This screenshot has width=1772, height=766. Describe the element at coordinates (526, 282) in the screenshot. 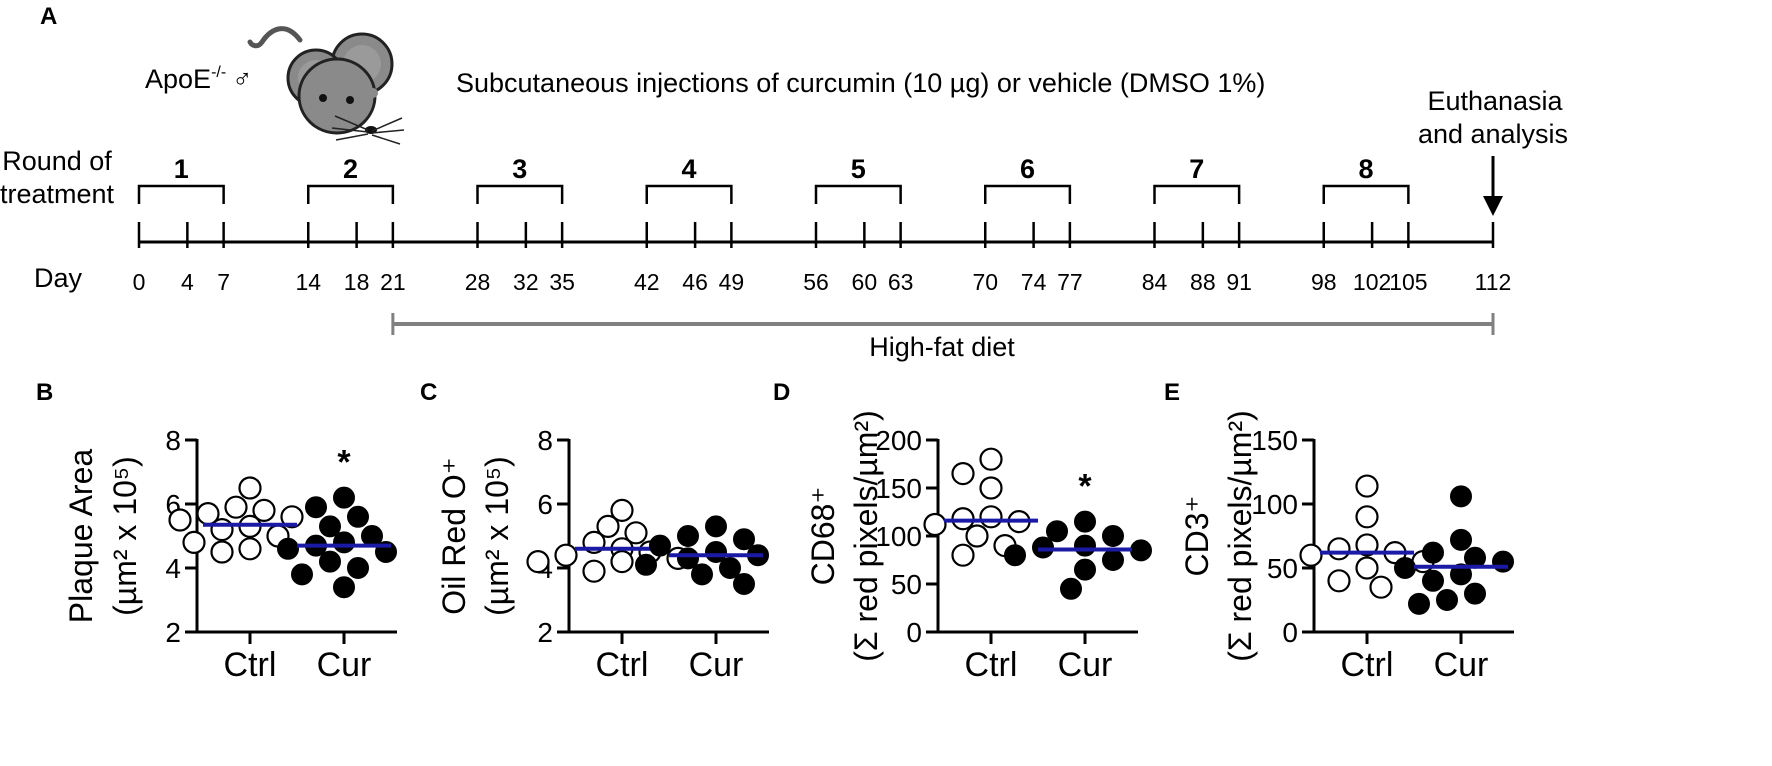

I see `day-tick-label: 32` at that location.